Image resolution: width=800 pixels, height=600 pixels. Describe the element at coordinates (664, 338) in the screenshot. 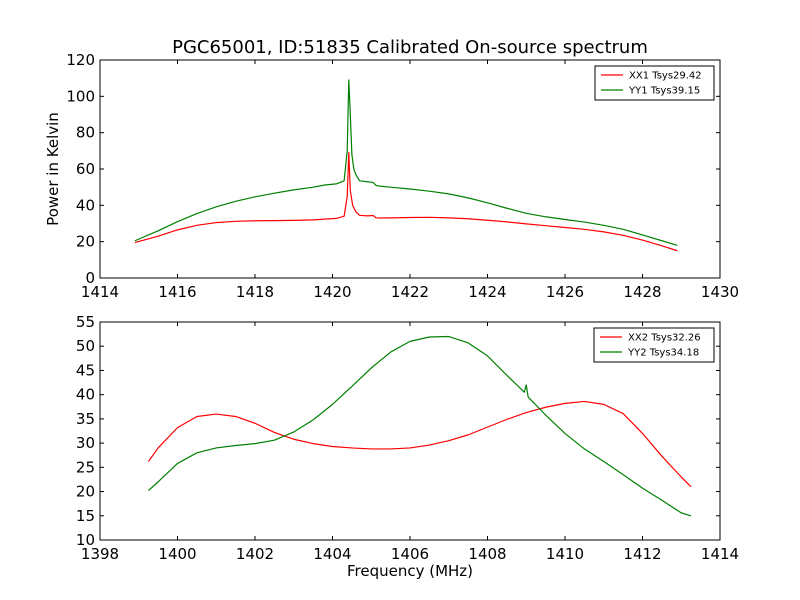

I see `legend-entry: XX2 Tsys32.26` at that location.